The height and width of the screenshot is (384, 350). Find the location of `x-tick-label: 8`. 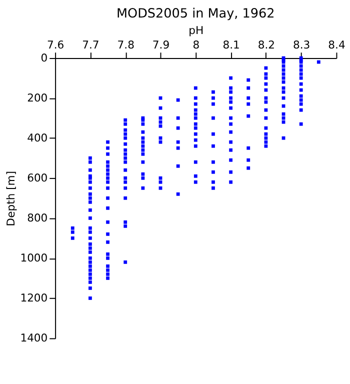

x-tick-label: 8 is located at coordinates (196, 45).